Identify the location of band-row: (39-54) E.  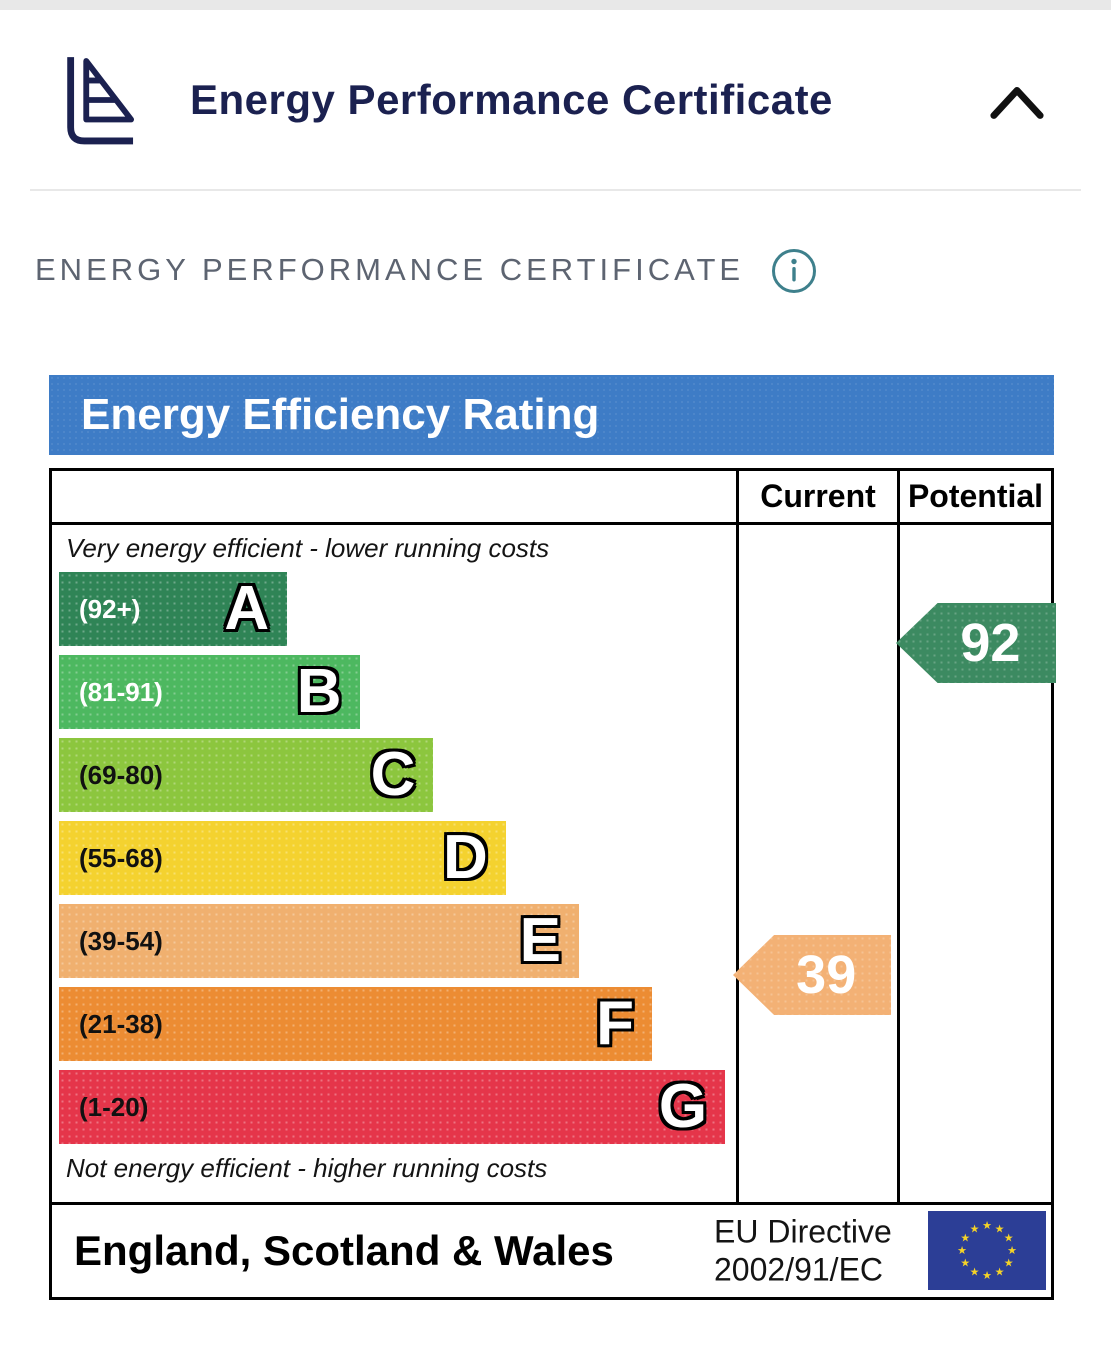
(397, 941).